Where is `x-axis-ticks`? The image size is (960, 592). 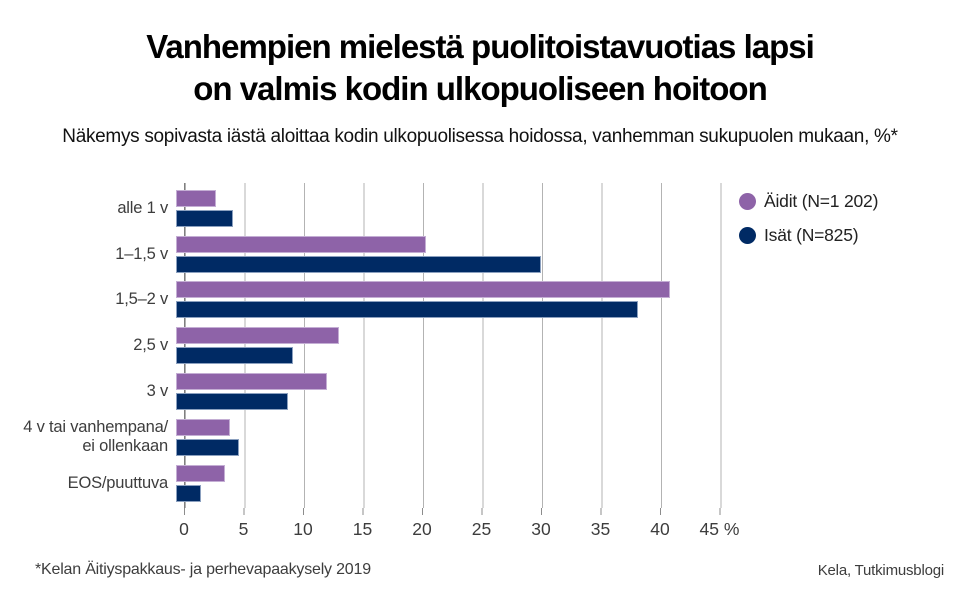 x-axis-ticks is located at coordinates (453, 511).